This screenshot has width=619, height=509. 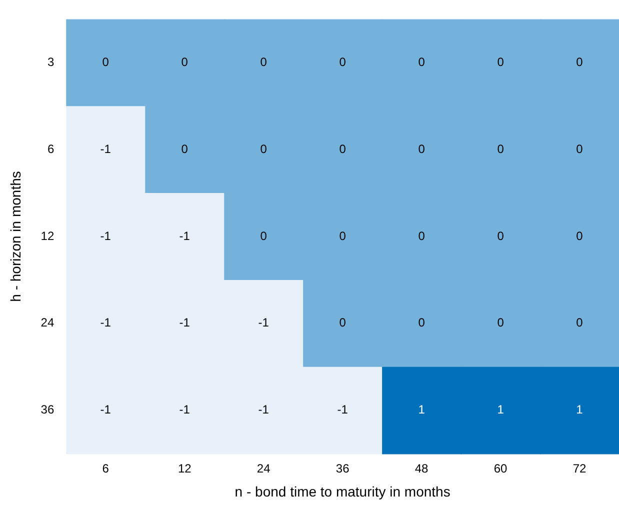 I want to click on x-tick-label: 6, so click(x=106, y=468).